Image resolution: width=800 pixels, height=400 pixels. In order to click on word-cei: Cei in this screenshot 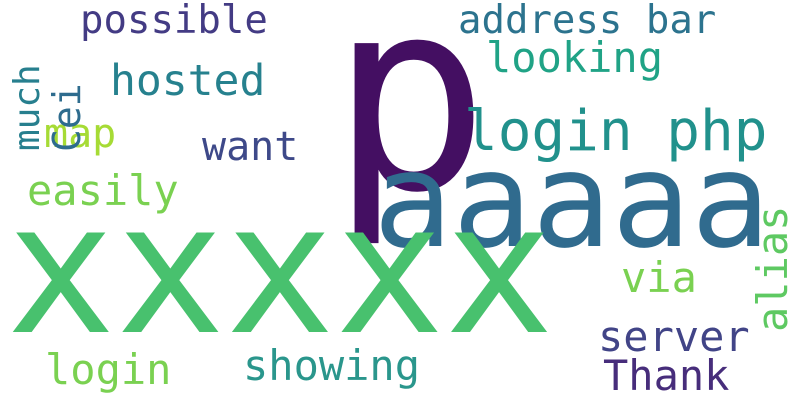, I will do `click(67, 117)`.